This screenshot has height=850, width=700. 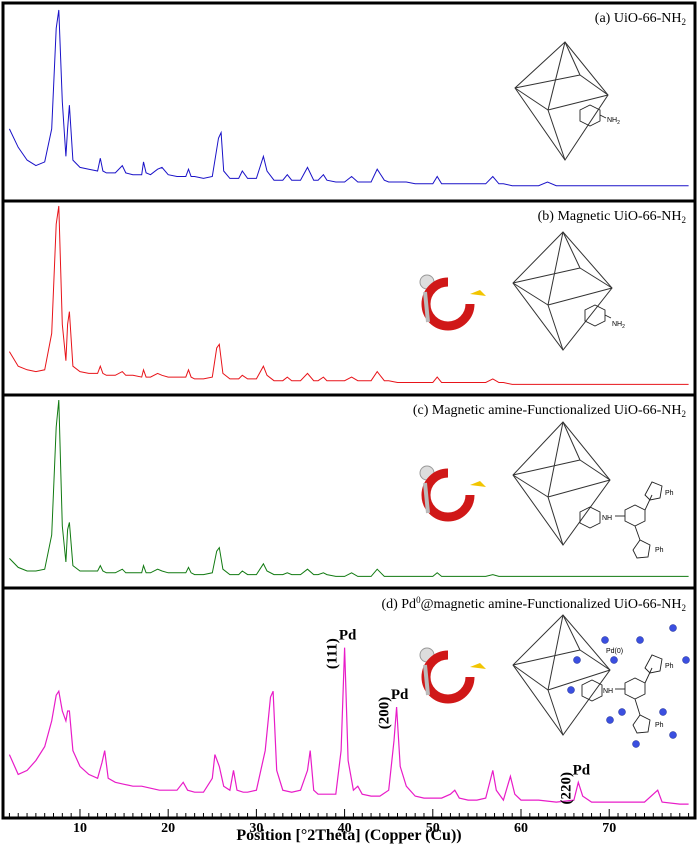 What do you see at coordinates (561, 483) in the screenshot?
I see `octahedron-c` at bounding box center [561, 483].